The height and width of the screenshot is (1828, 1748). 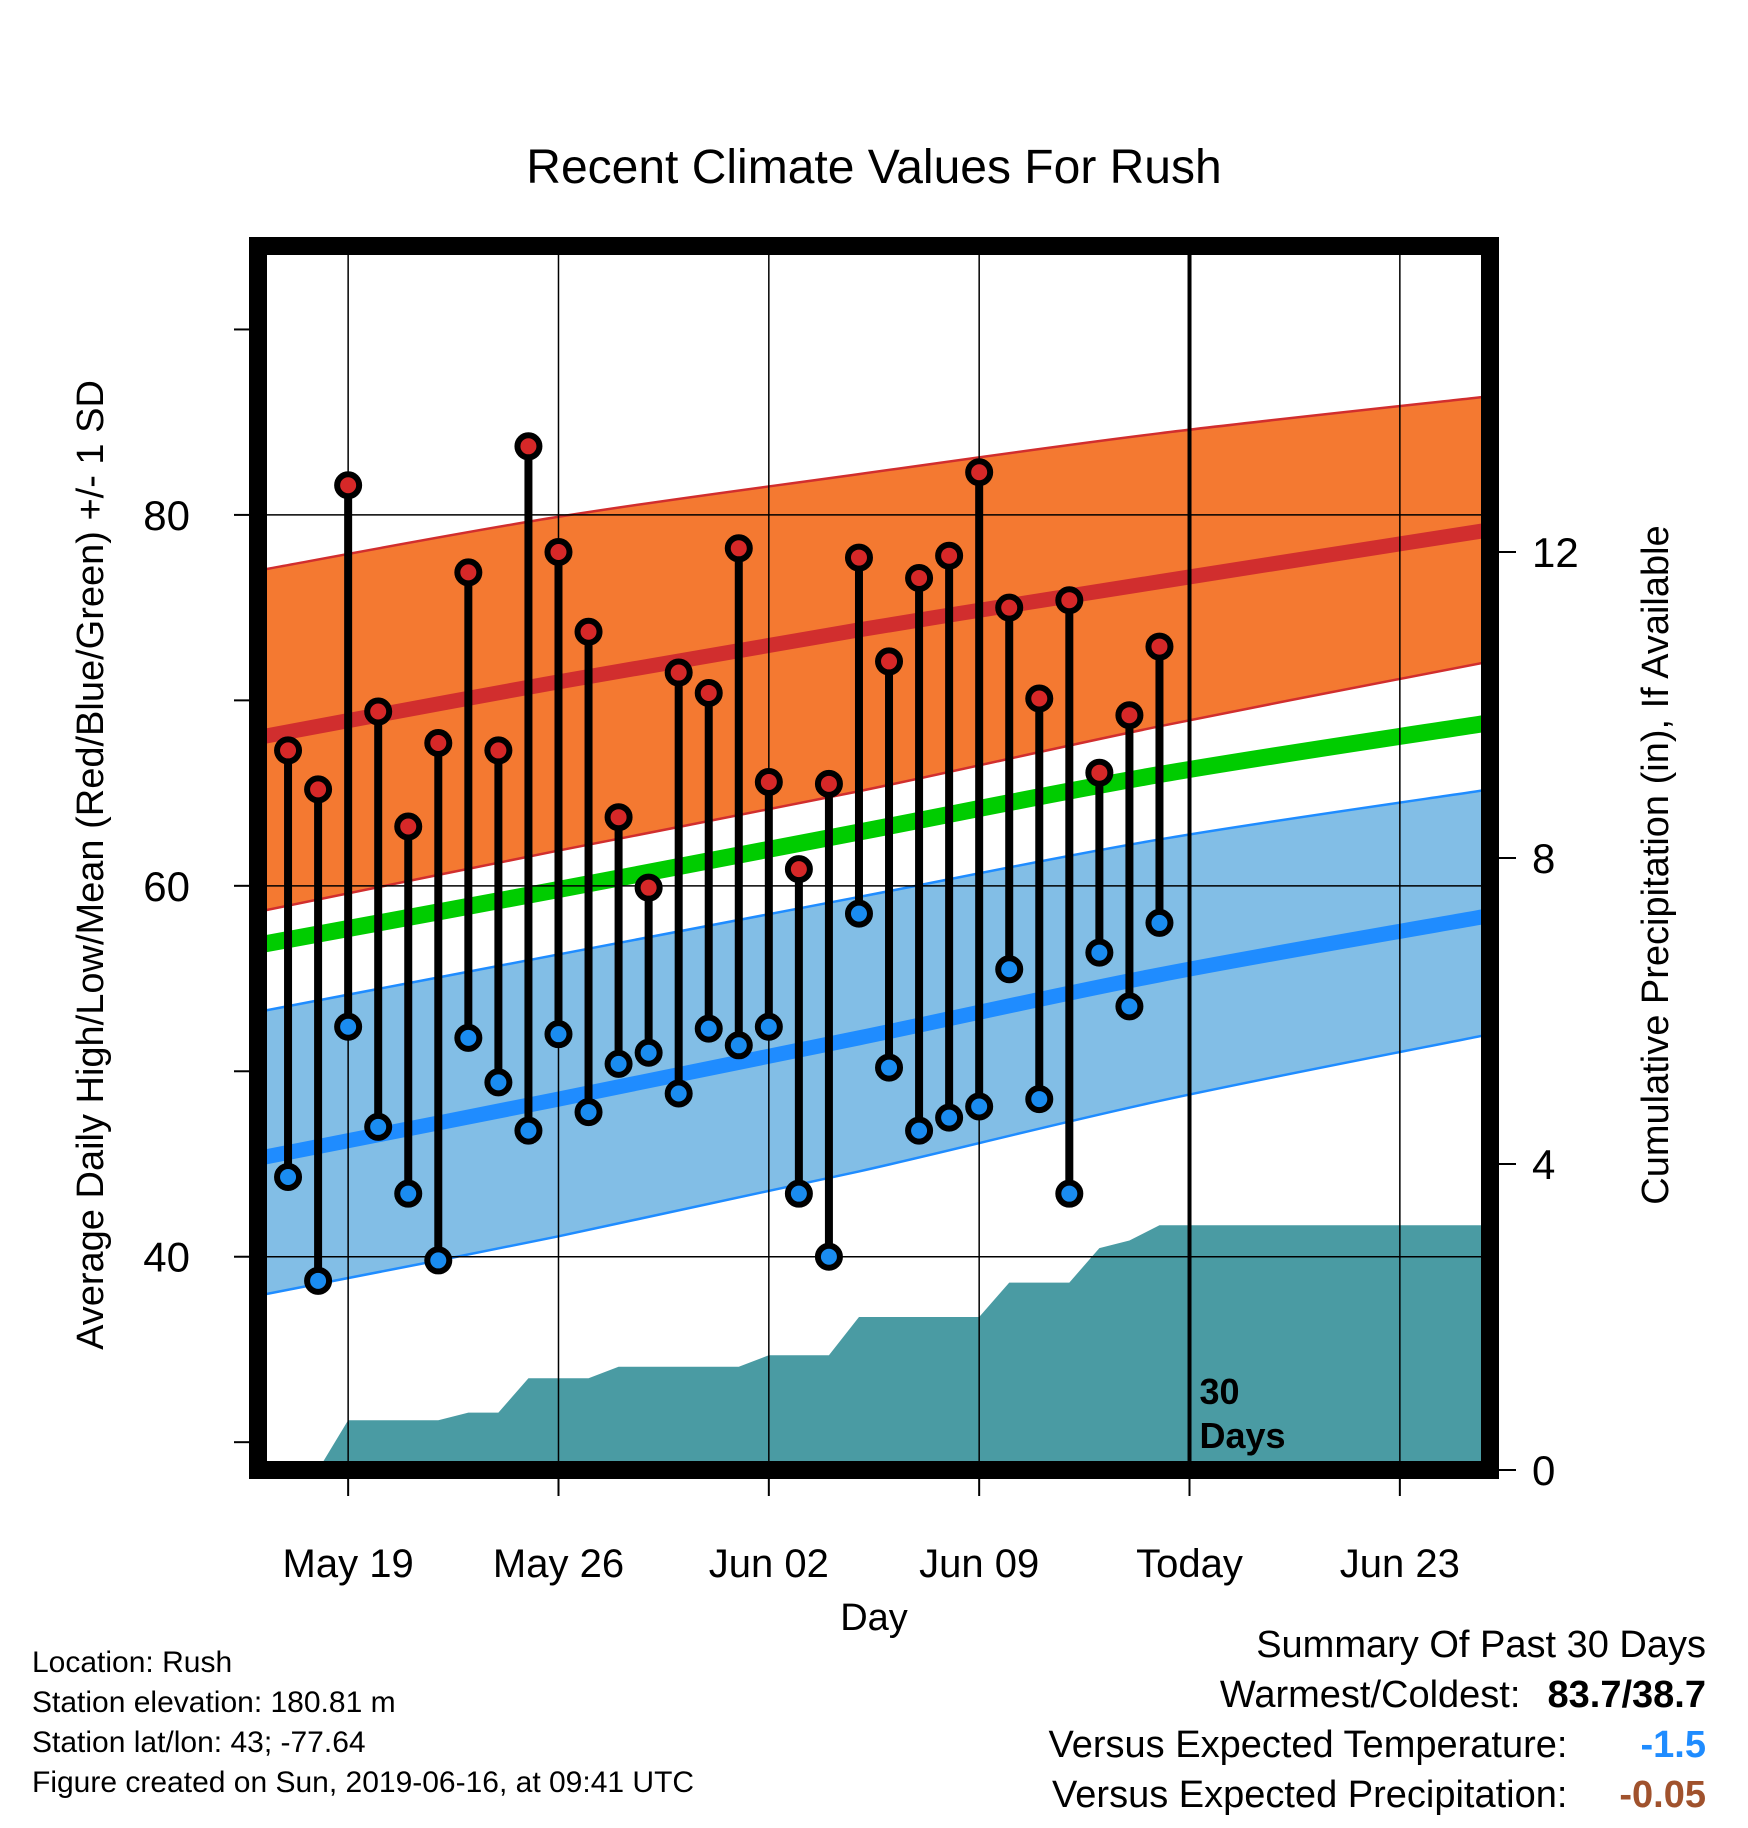 I want to click on x-tick-label: May 26, so click(x=558, y=1564).